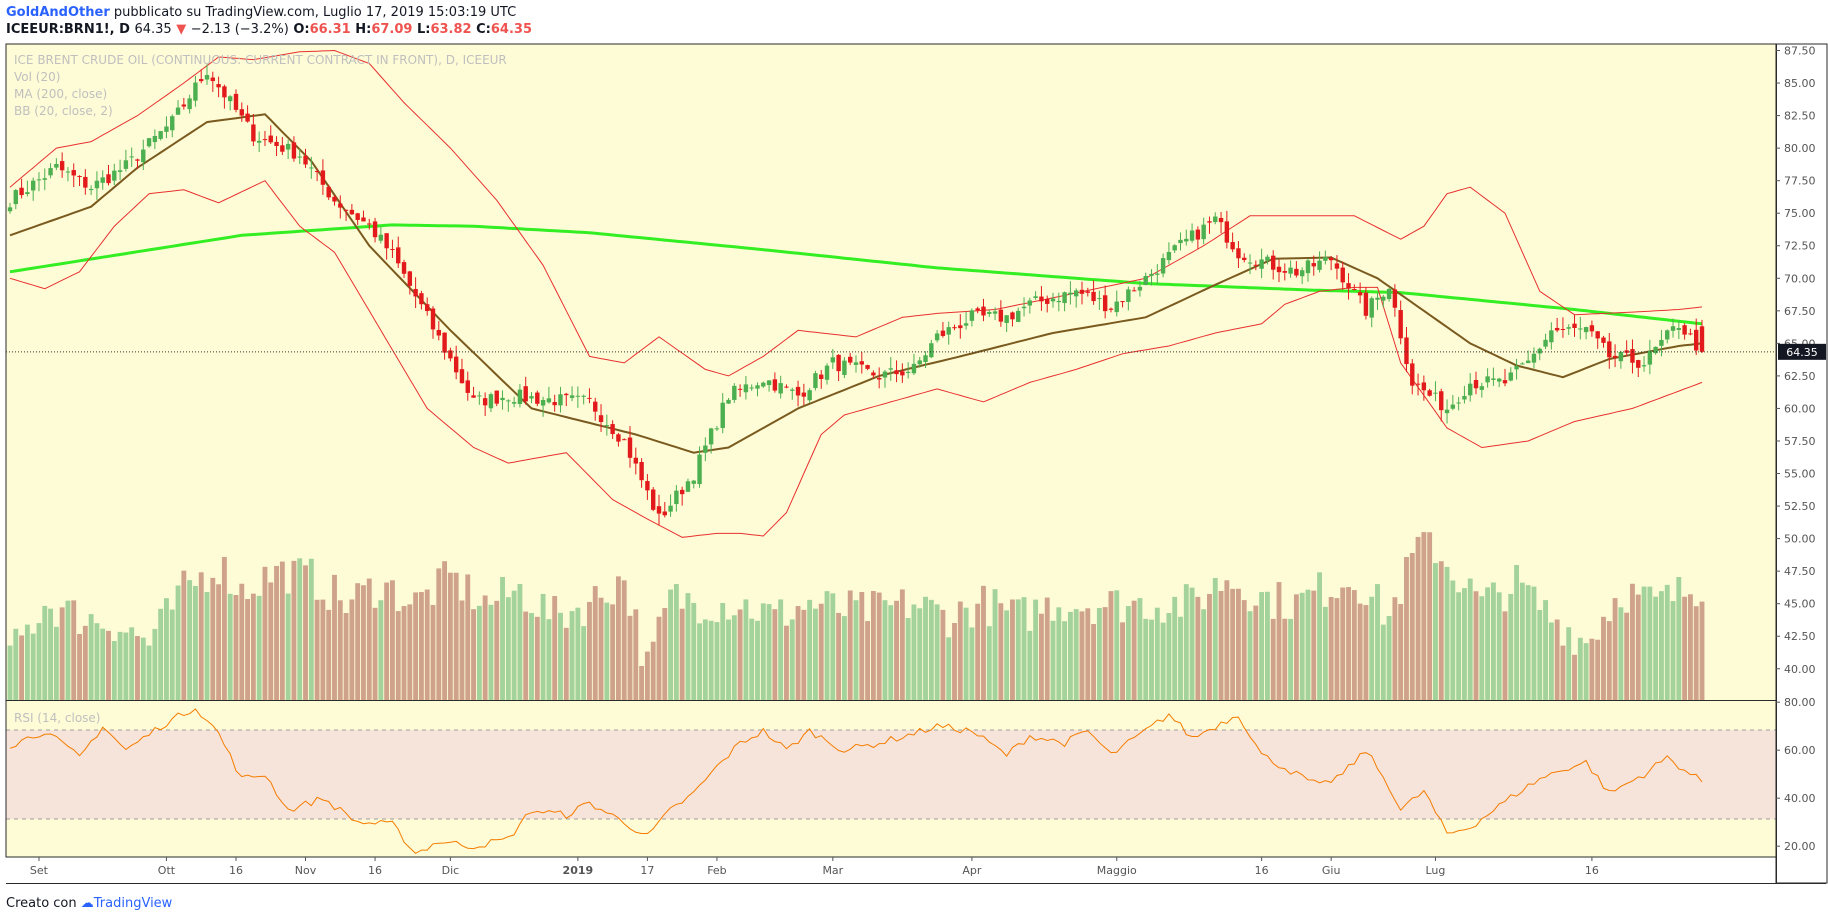 The height and width of the screenshot is (922, 1828). I want to click on time-tick-label: Maggio, so click(1117, 870).